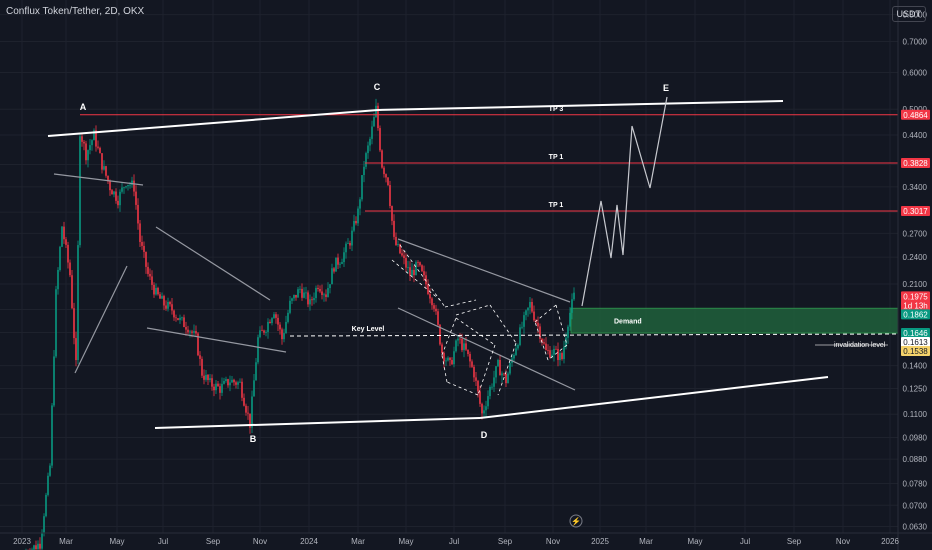 This screenshot has height=550, width=932. I want to click on target-level-label: TP 3, so click(556, 109).